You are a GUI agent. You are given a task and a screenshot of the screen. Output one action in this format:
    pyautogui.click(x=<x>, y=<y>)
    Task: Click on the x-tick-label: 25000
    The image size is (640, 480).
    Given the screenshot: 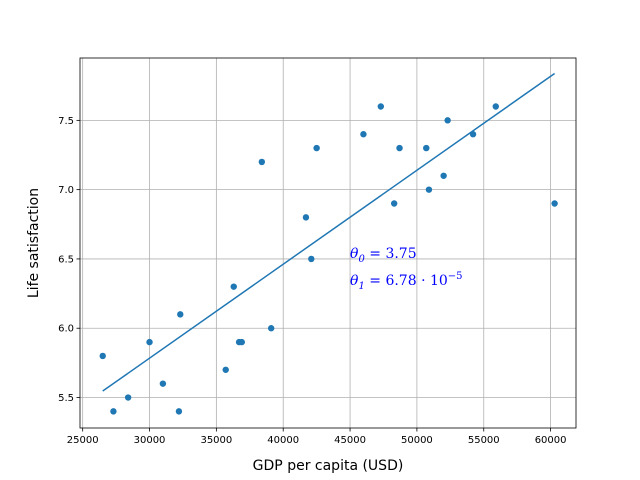 What is the action you would take?
    pyautogui.click(x=83, y=440)
    